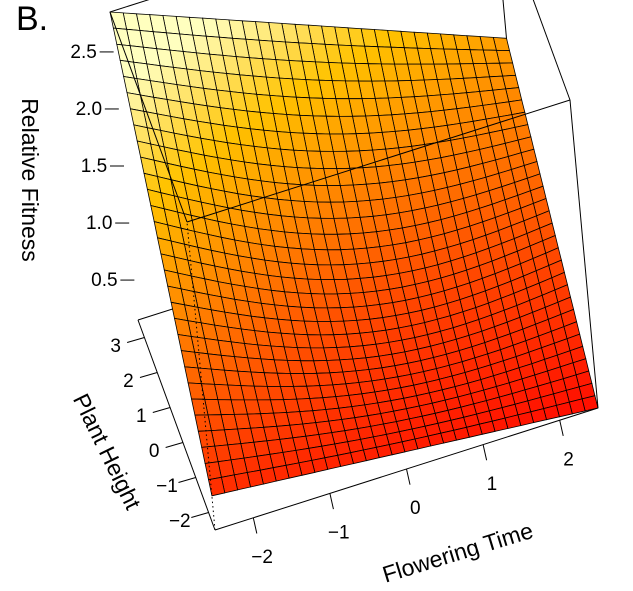 This screenshot has height=591, width=633. What do you see at coordinates (141, 416) in the screenshot?
I see `y-axis-tick-label: 1` at bounding box center [141, 416].